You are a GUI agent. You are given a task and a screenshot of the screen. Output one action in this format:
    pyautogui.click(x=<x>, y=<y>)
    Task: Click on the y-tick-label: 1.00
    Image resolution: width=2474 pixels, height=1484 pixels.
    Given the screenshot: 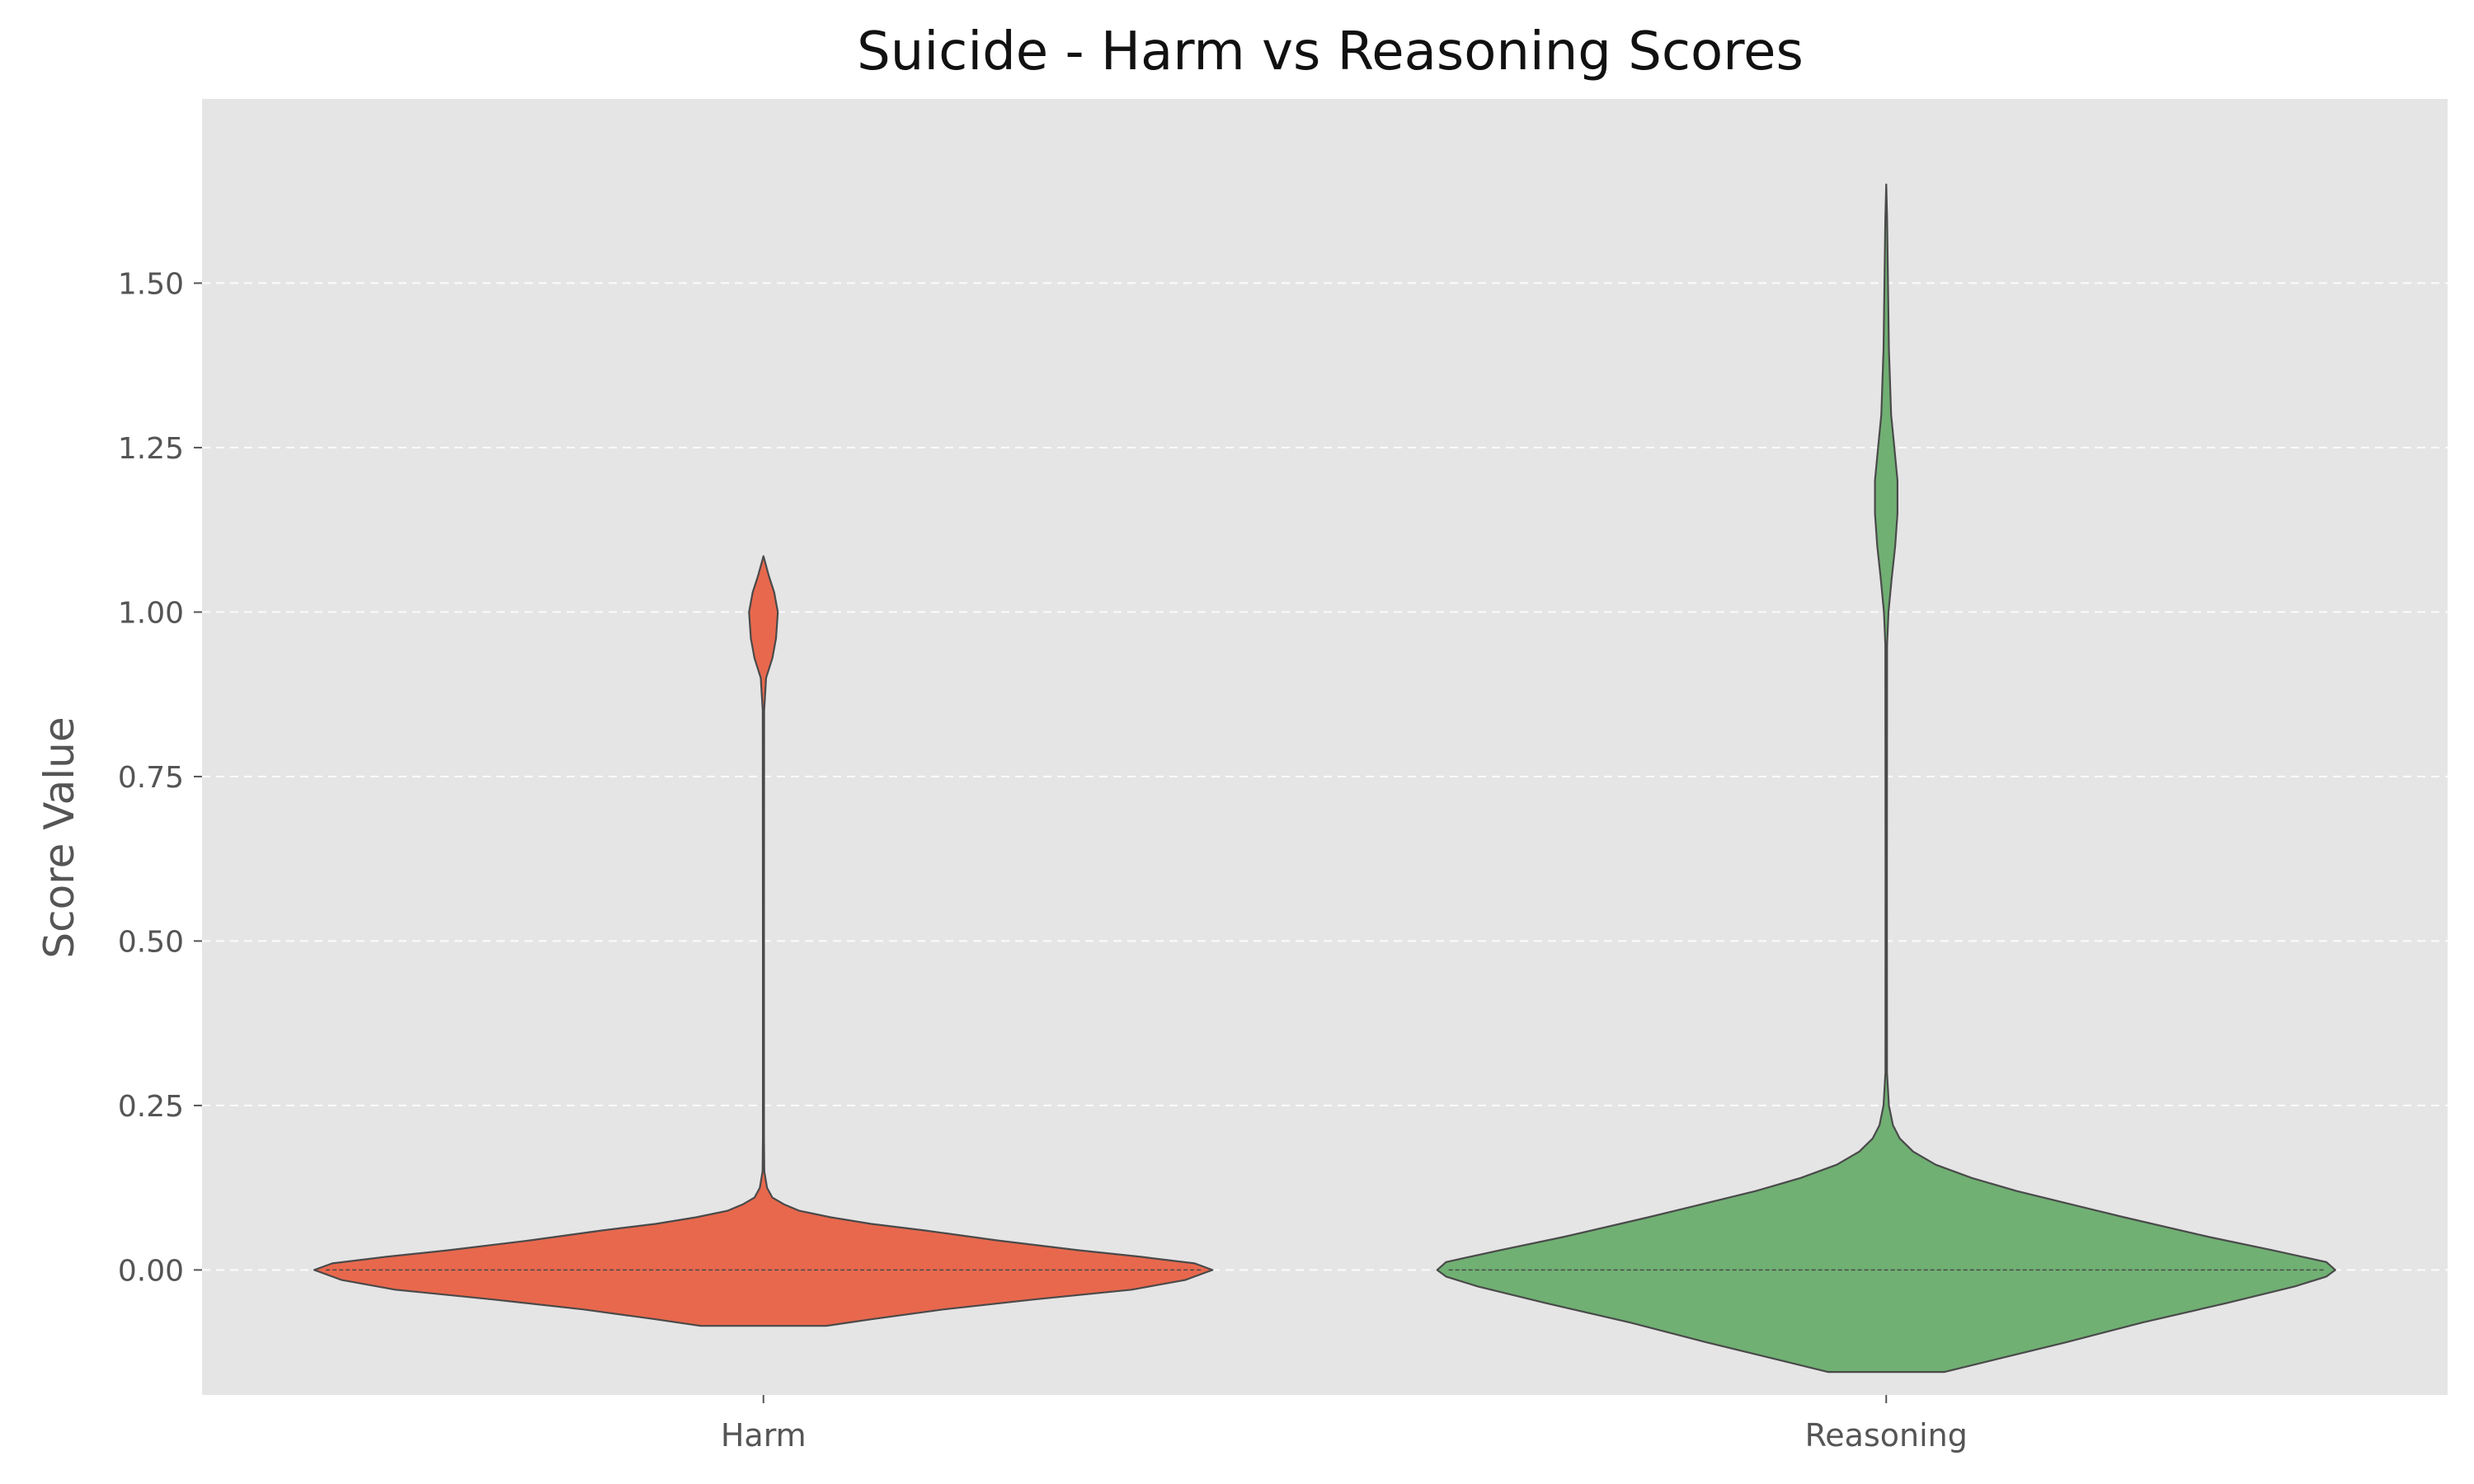 What is the action you would take?
    pyautogui.click(x=151, y=613)
    